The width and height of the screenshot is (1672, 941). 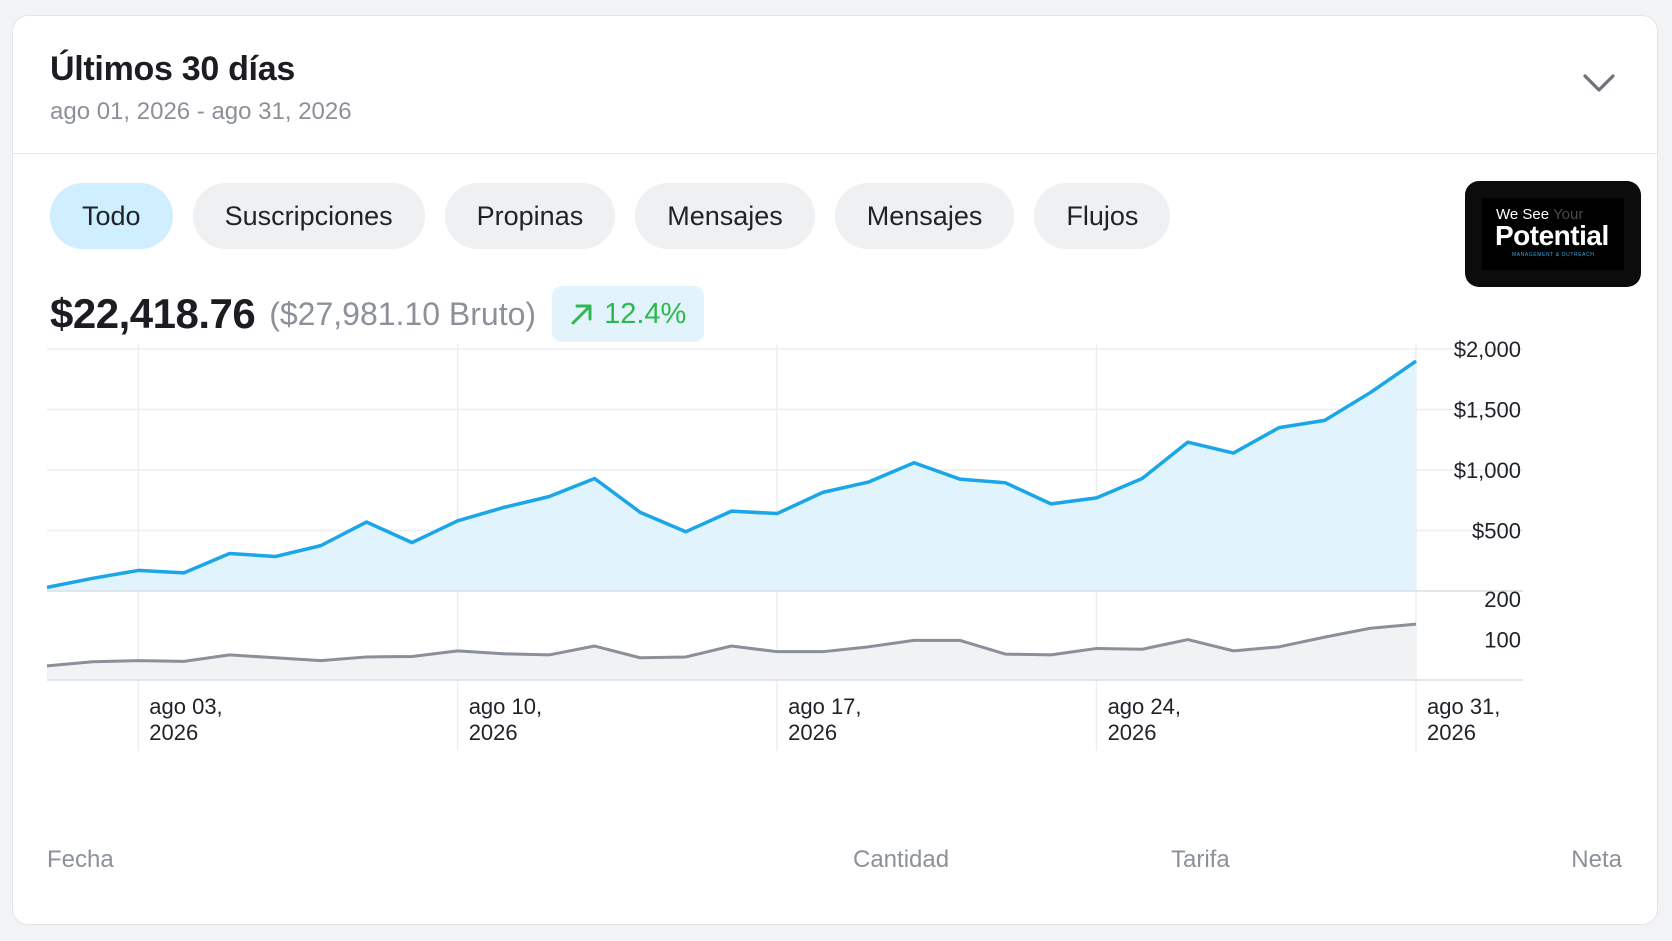 What do you see at coordinates (505, 719) in the screenshot?
I see `x-tick-label: ago 10, 2026` at bounding box center [505, 719].